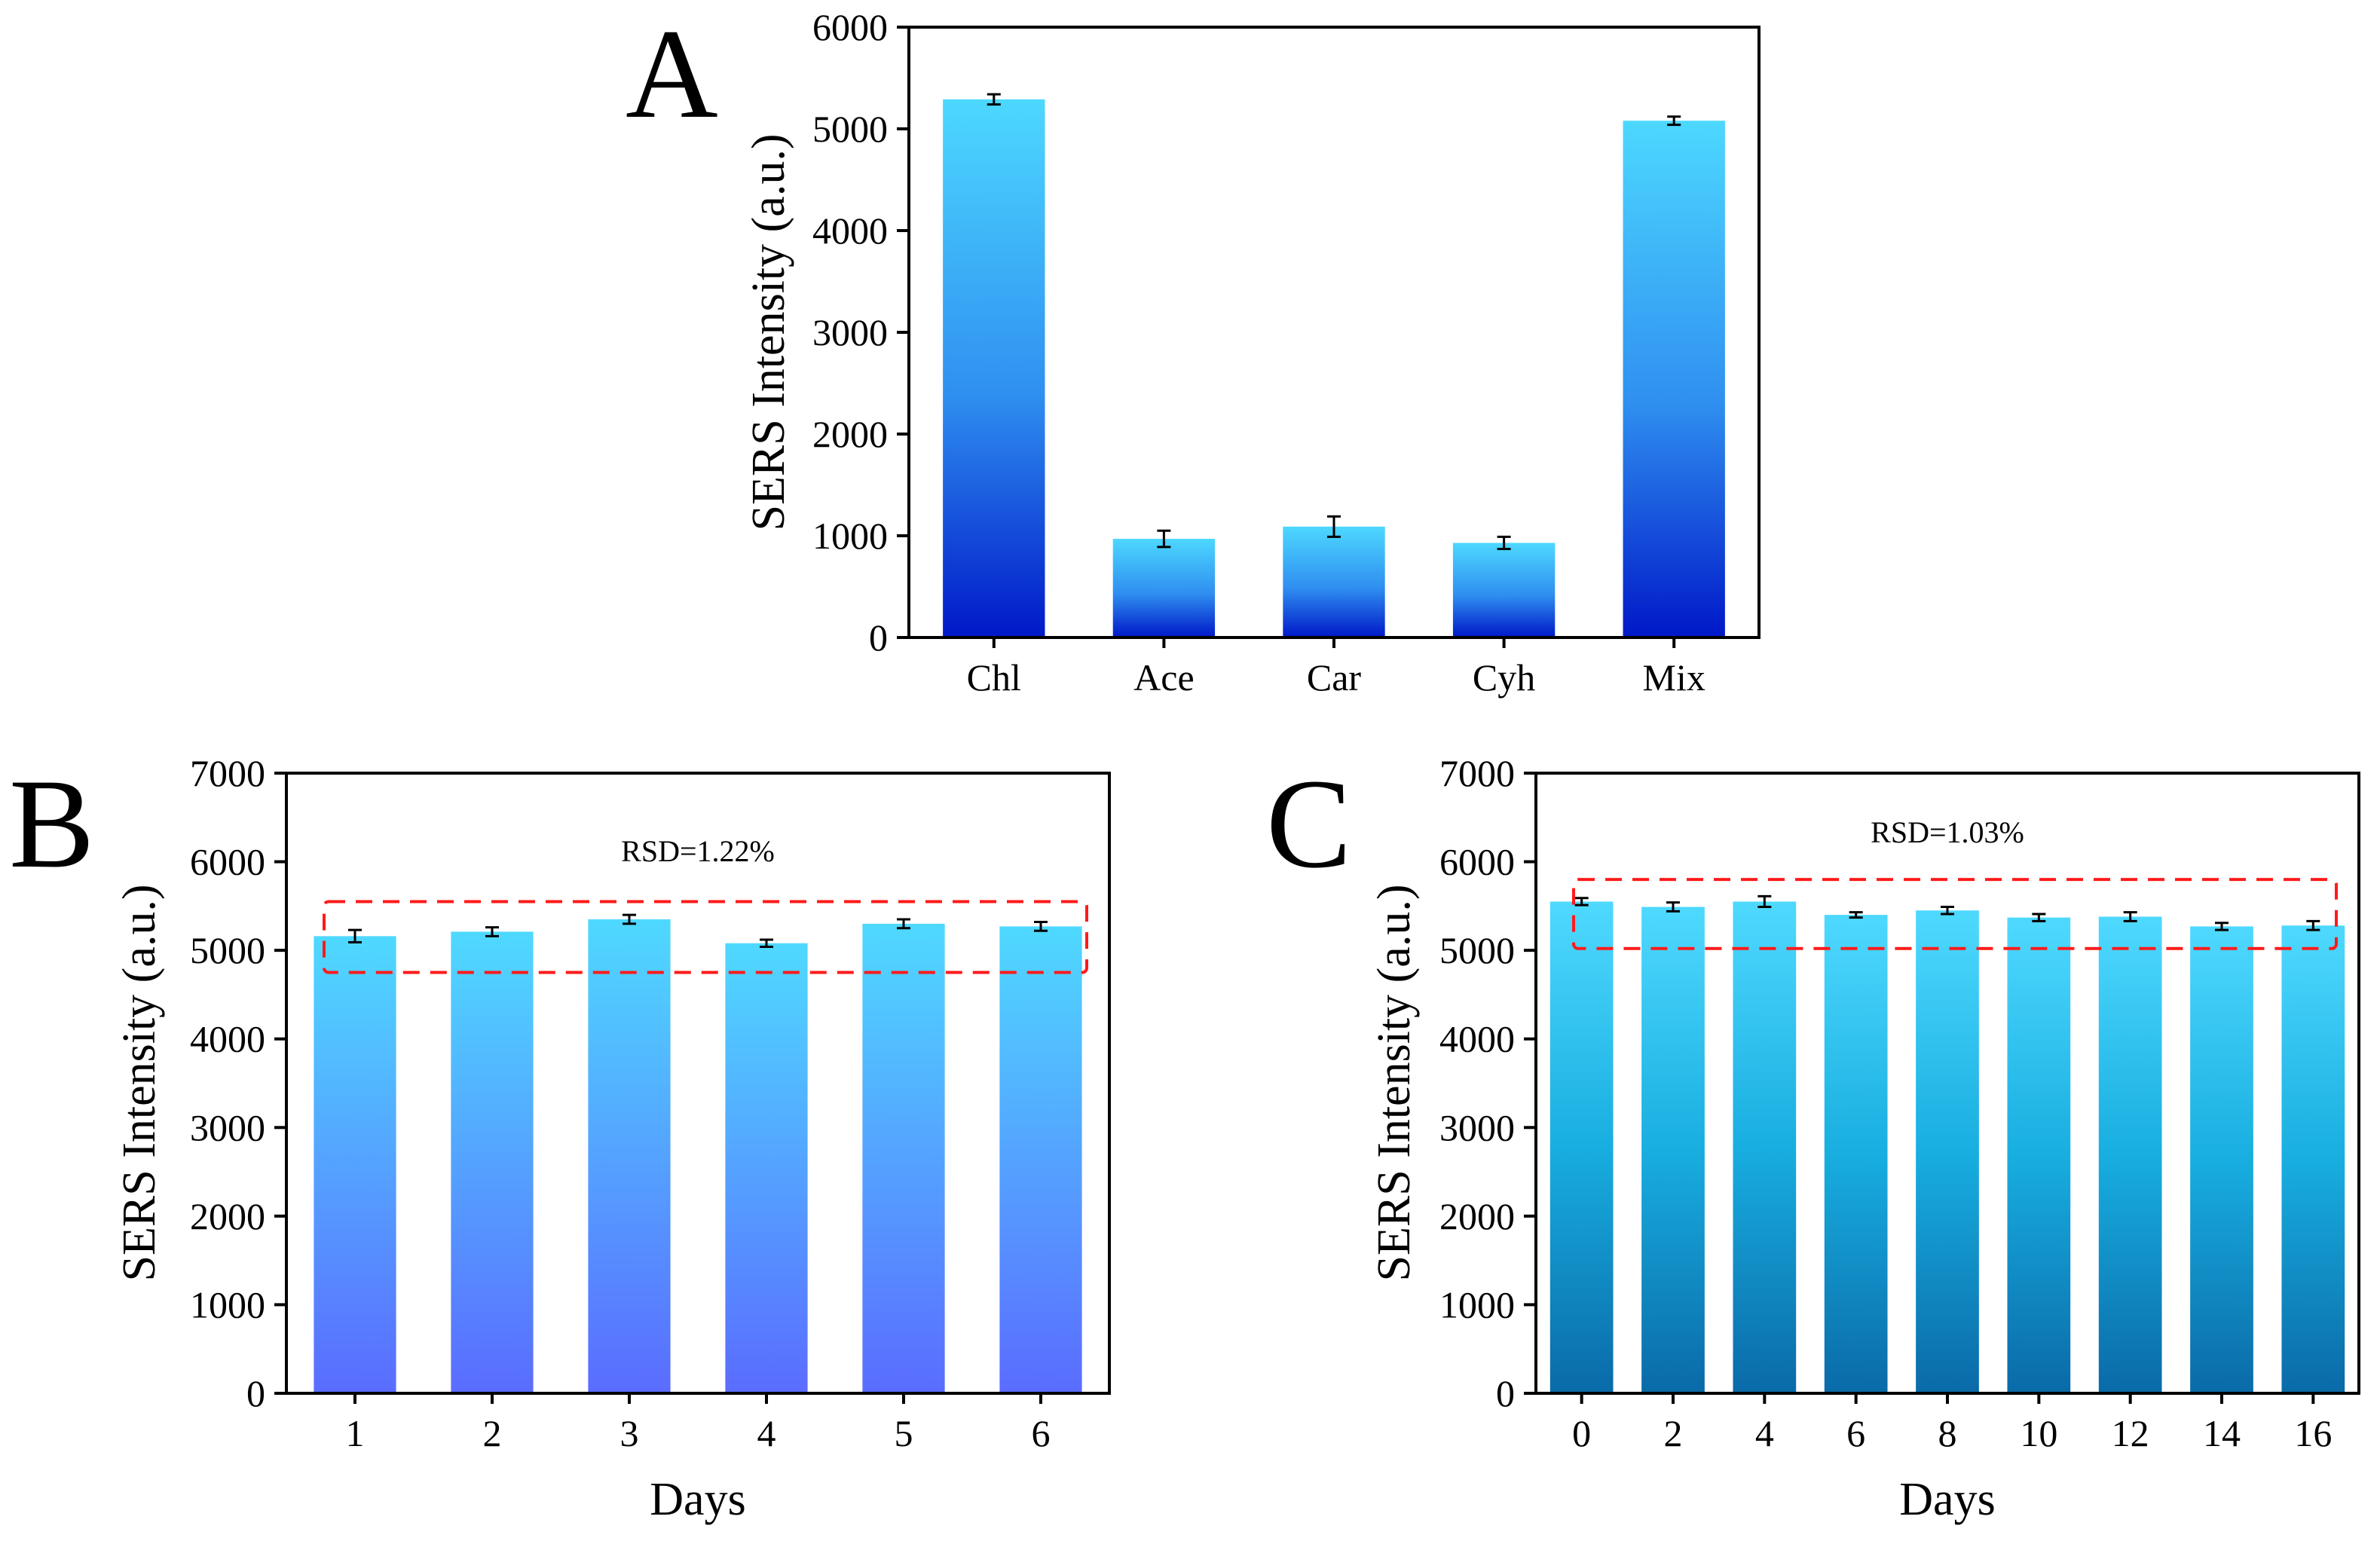 Image resolution: width=2380 pixels, height=1544 pixels. Describe the element at coordinates (1334, 678) in the screenshot. I see `x-tick-label: Car` at that location.